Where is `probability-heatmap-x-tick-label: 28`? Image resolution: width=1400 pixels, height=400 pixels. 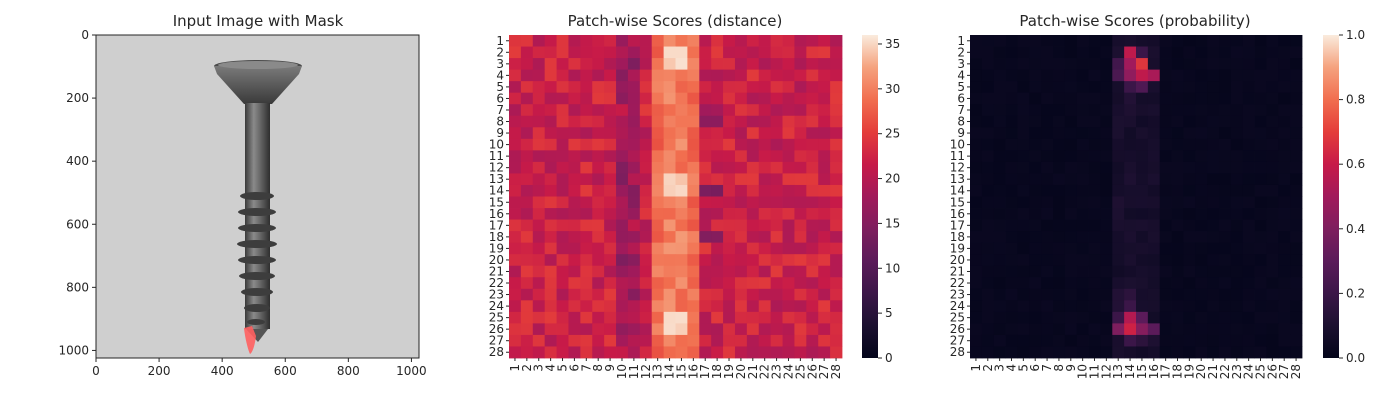 probability-heatmap-x-tick-label: 28 is located at coordinates (1296, 371).